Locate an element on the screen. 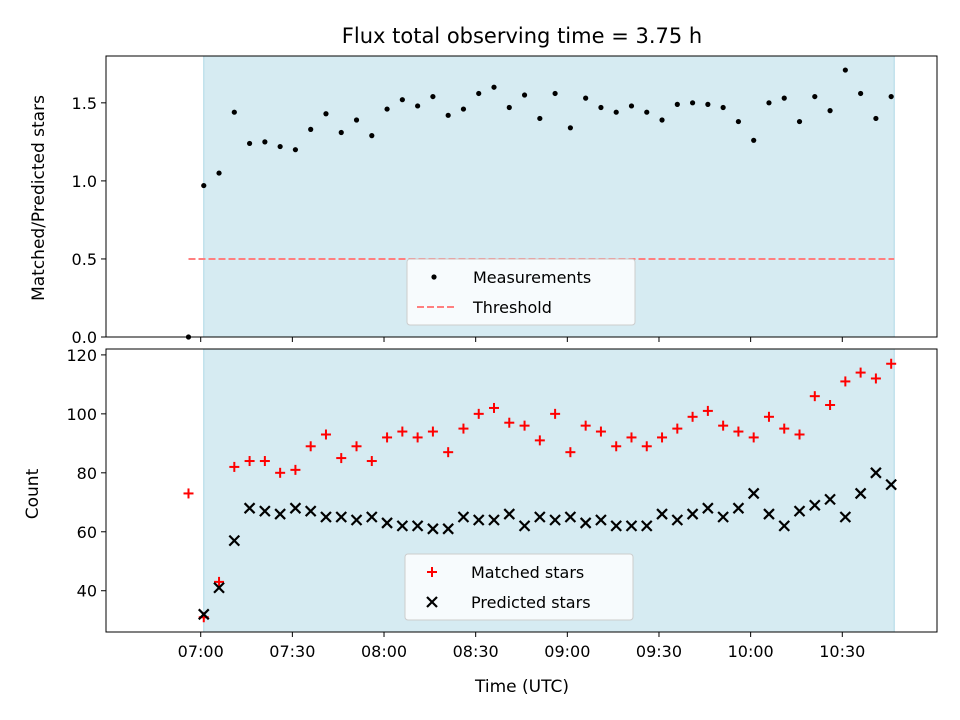 This screenshot has height=720, width=960. legend-item: Matched stars is located at coordinates (505, 572).